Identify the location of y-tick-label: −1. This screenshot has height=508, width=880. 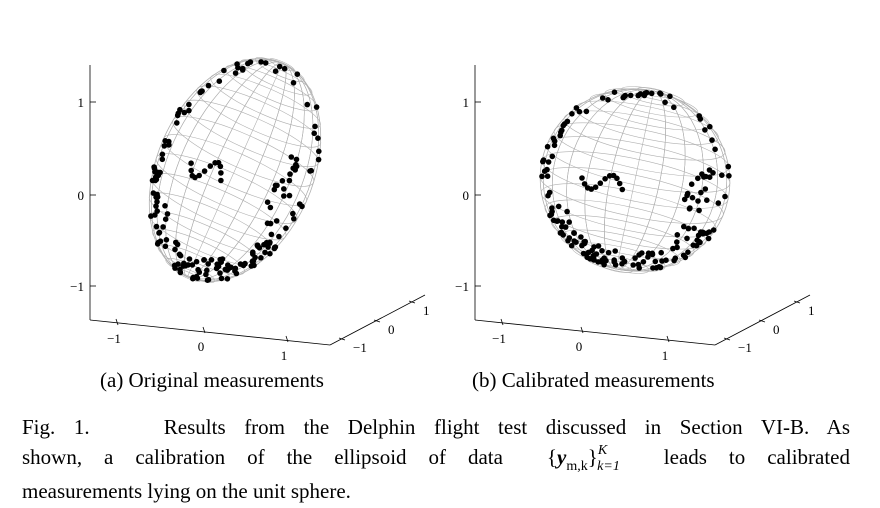
(360, 347).